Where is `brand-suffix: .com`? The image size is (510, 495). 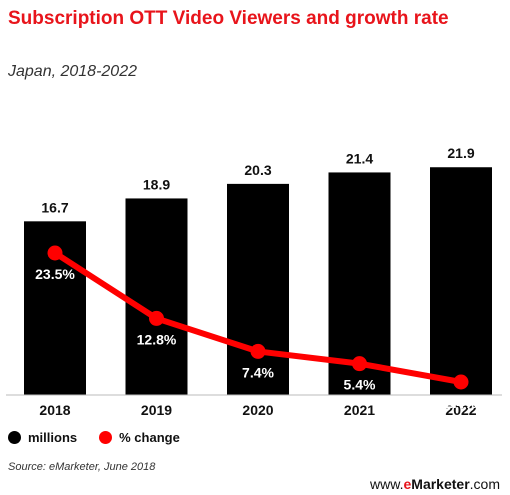
brand-suffix: .com is located at coordinates (484, 484).